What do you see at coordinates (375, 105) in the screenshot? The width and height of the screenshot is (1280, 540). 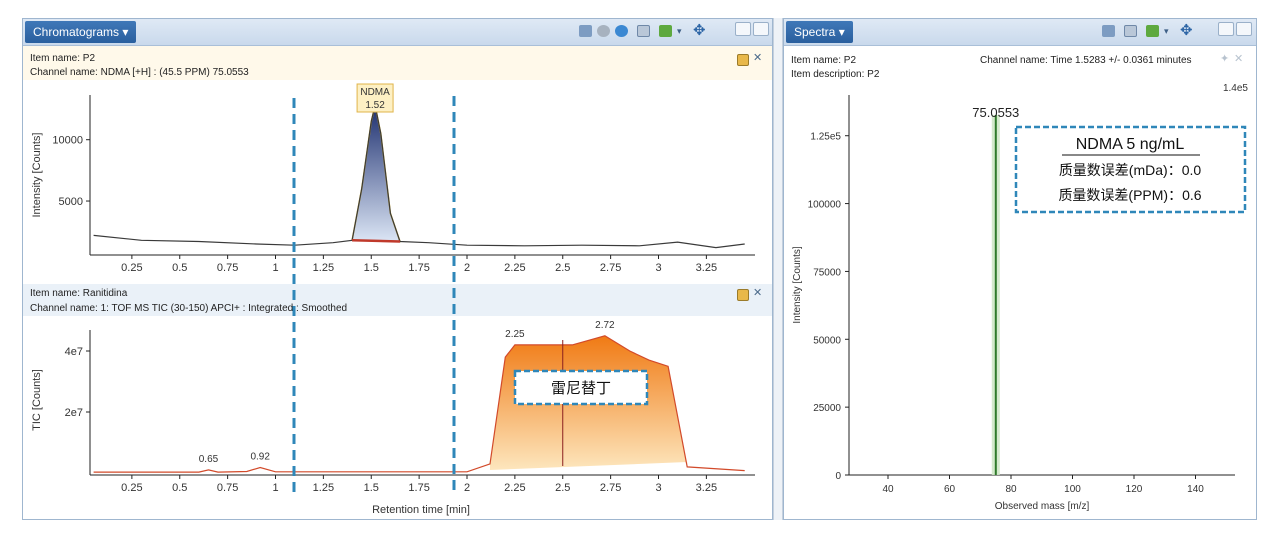 I see `peak-label-time: 1.52` at bounding box center [375, 105].